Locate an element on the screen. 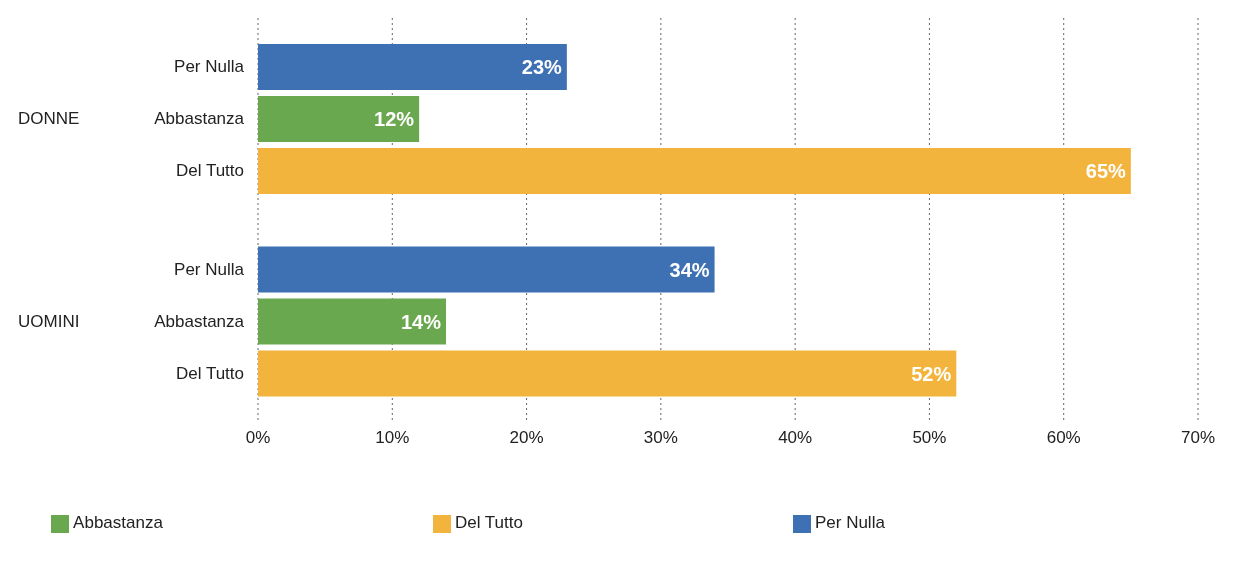  x-tick-label: 10% is located at coordinates (392, 438).